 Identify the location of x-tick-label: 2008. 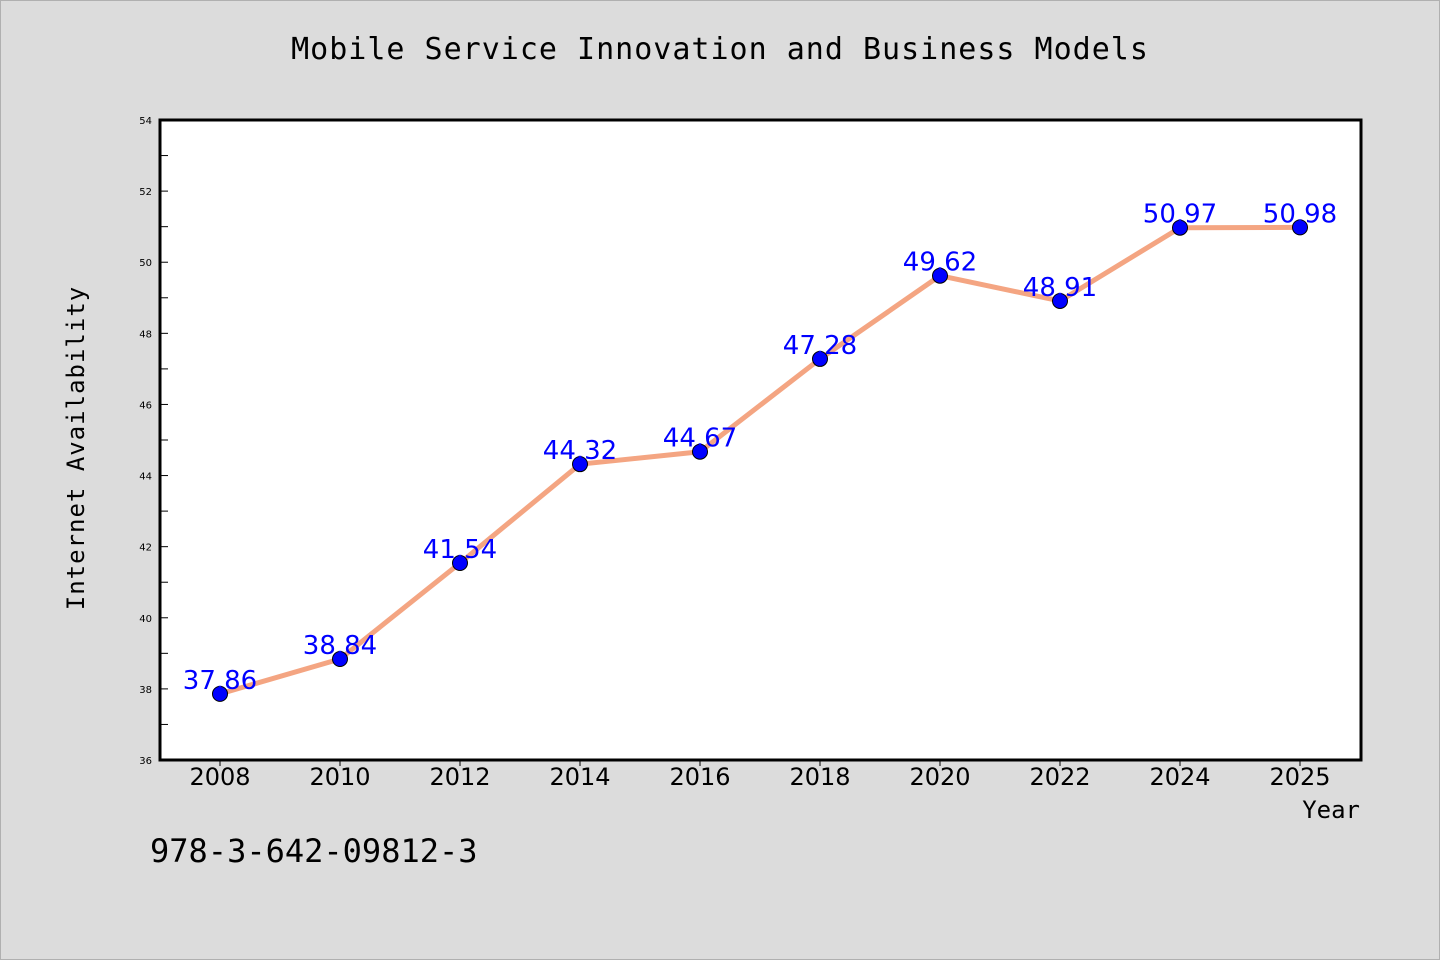
(219, 777).